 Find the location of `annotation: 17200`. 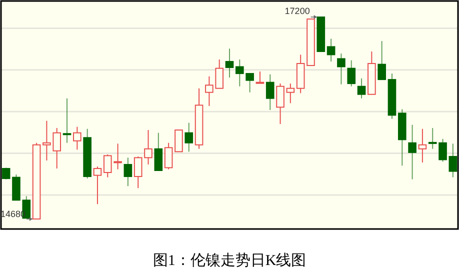

annotation: 17200 is located at coordinates (297, 11).